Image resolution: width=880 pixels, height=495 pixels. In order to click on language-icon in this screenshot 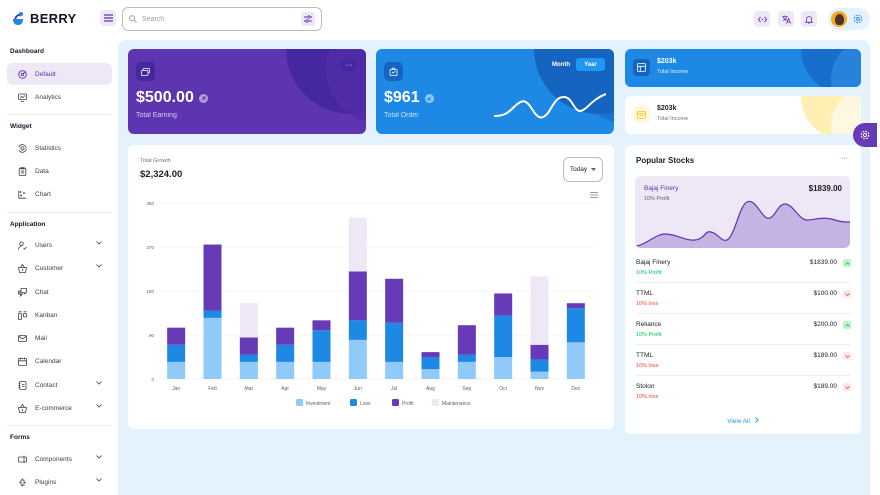, I will do `click(786, 19)`.